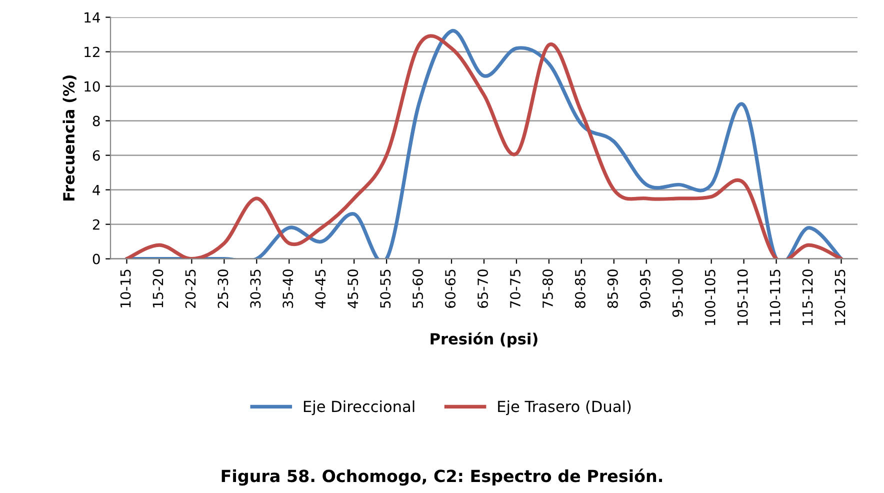  Describe the element at coordinates (92, 52) in the screenshot. I see `y-tick-label: 12` at that location.